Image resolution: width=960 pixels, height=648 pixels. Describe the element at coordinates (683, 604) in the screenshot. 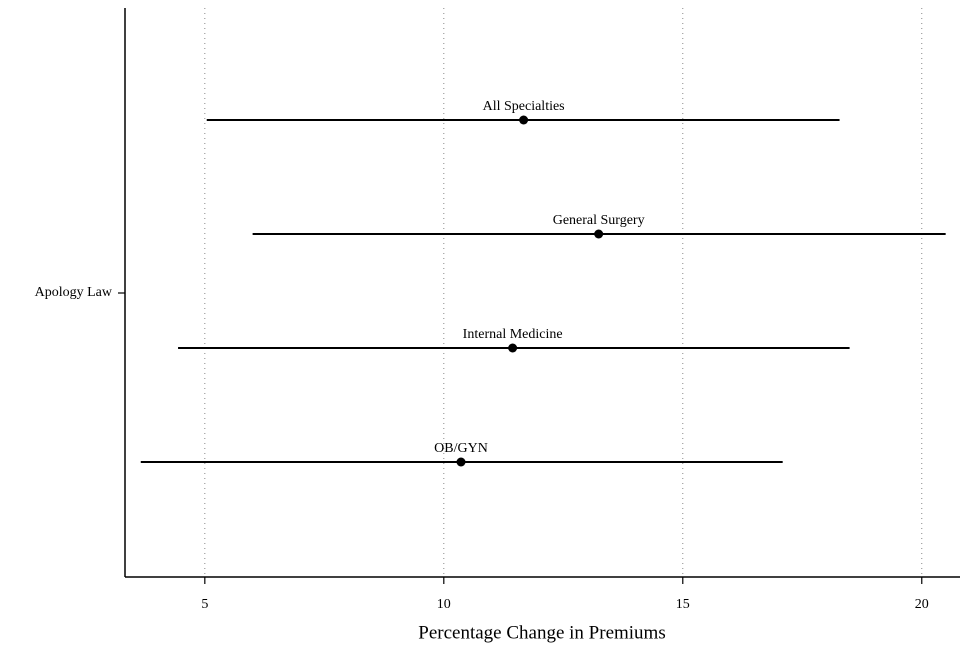

I see `x-tick-label: 15` at that location.